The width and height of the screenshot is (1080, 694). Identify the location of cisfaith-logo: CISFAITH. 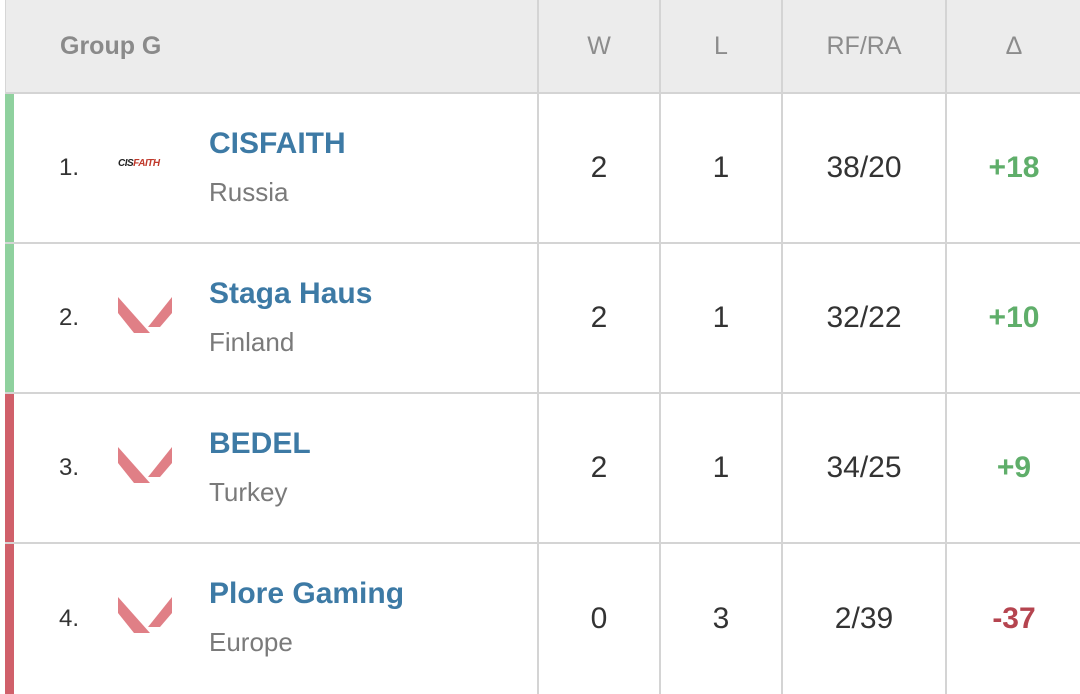
(139, 163).